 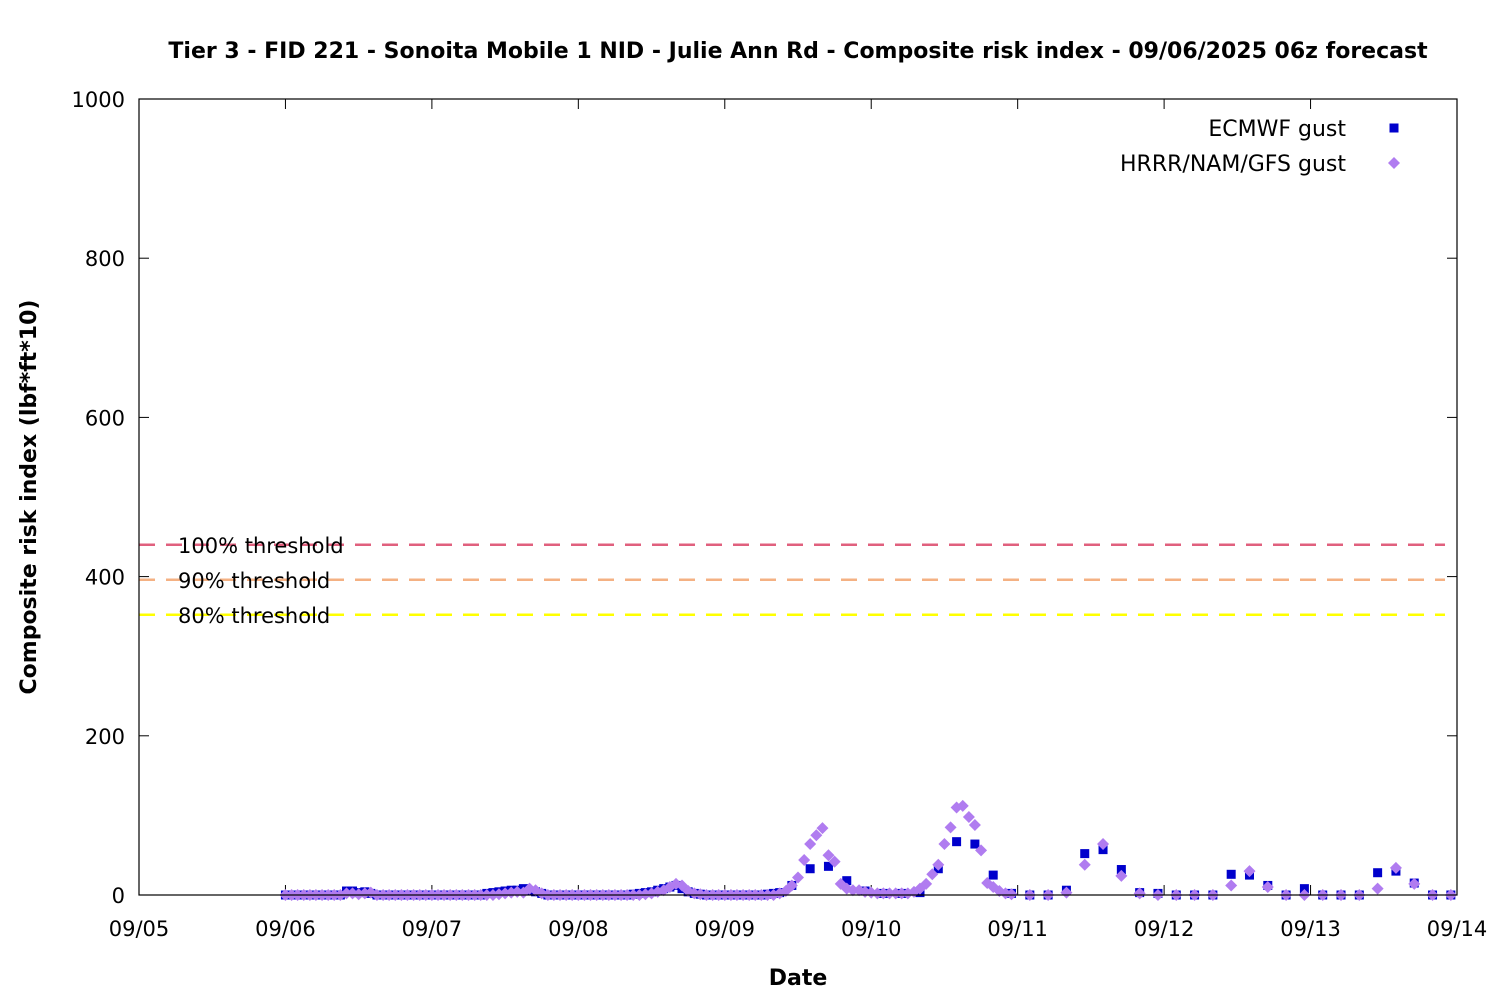 I want to click on y-tick-label: 200, so click(x=105, y=737).